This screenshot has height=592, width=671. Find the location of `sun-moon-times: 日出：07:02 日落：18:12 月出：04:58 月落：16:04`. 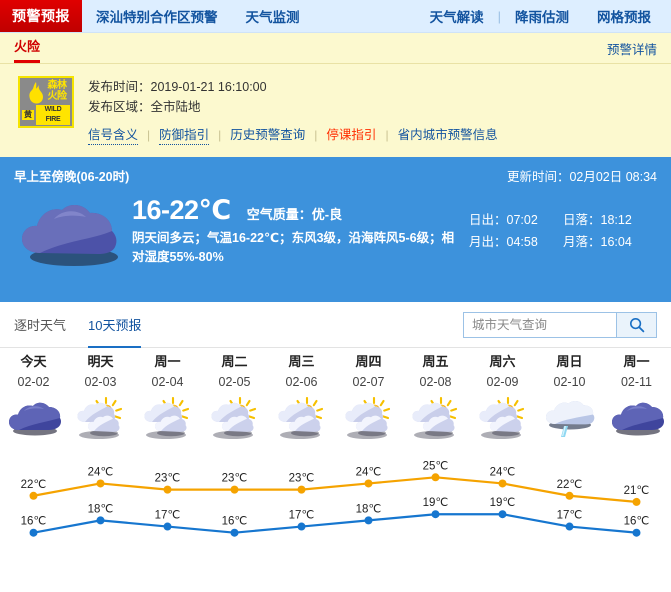

sun-moon-times: 日出：07:02 日落：18:12 月出：04:58 月落：16:04 is located at coordinates (563, 231).